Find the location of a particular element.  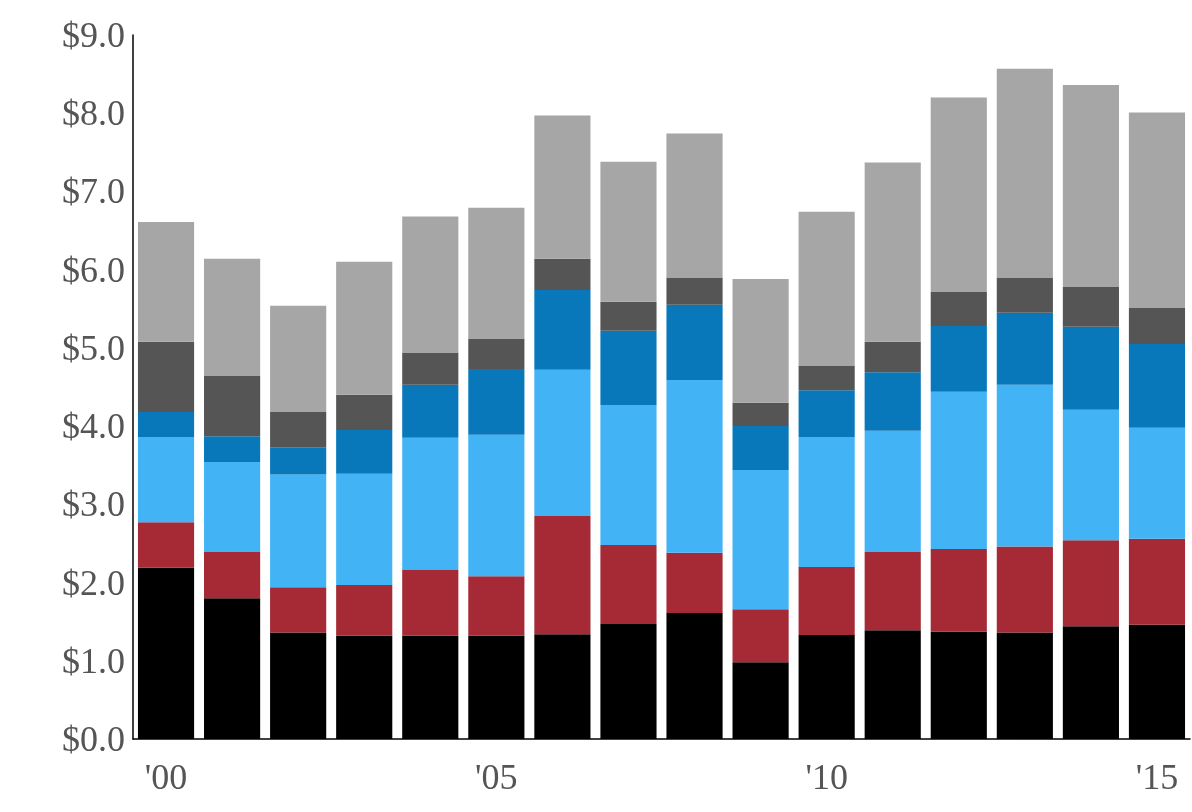

y-tick-label: $7.0 is located at coordinates (93, 191).